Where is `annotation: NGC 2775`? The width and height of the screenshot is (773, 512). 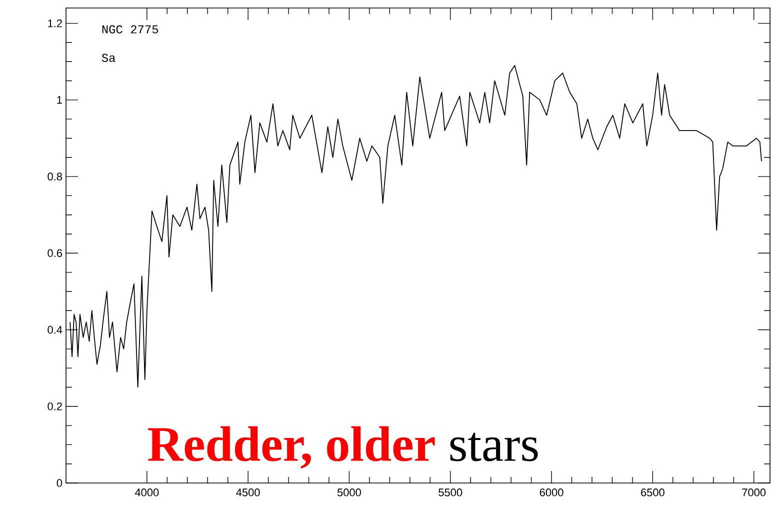
annotation: NGC 2775 is located at coordinates (130, 29).